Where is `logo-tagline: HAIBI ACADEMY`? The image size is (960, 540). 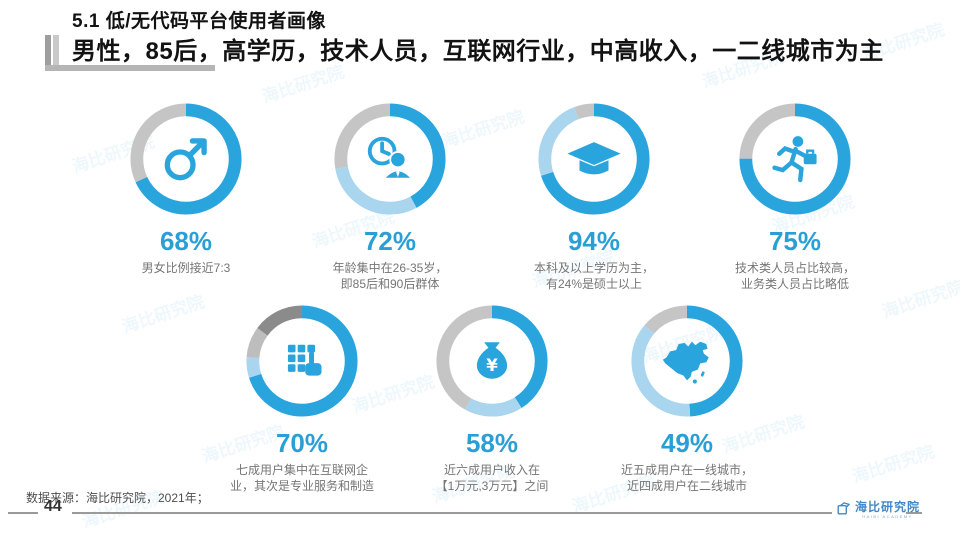
logo-tagline: HAIBI ACADEMY is located at coordinates (887, 517).